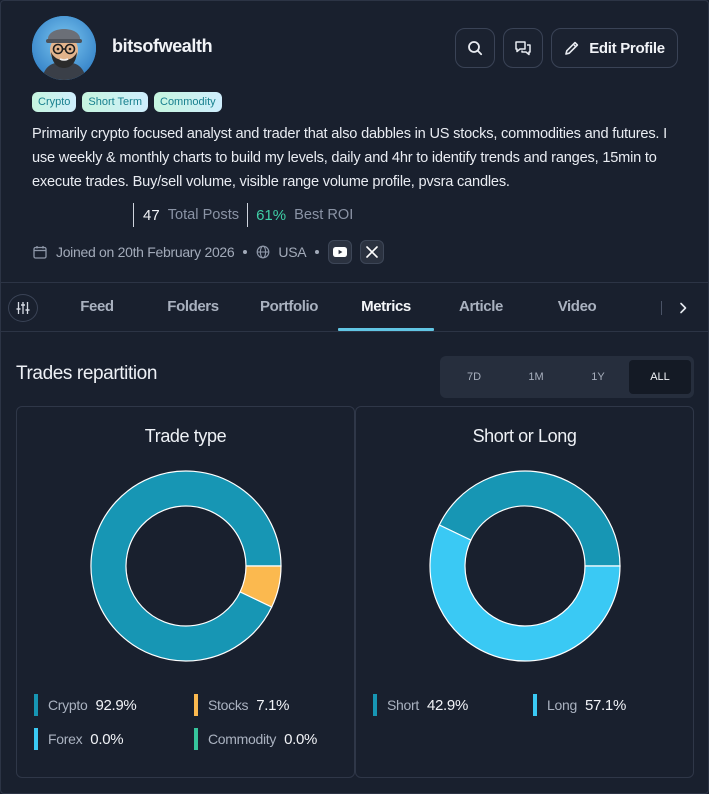 This screenshot has height=794, width=709. What do you see at coordinates (572, 48) in the screenshot?
I see `pencil-icon` at bounding box center [572, 48].